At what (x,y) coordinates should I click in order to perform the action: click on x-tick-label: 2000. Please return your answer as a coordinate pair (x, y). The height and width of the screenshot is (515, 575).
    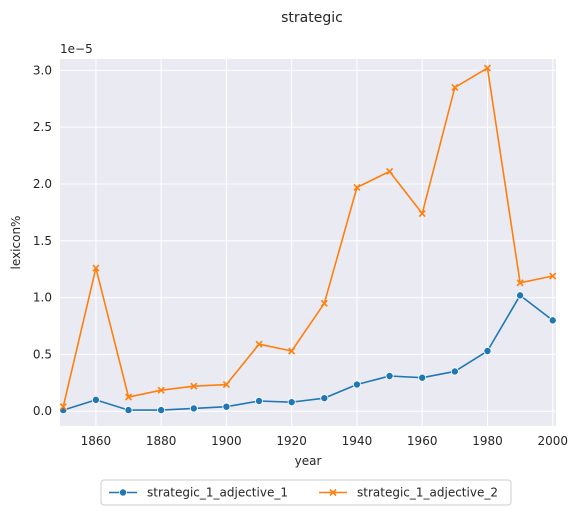
    Looking at the image, I should click on (552, 441).